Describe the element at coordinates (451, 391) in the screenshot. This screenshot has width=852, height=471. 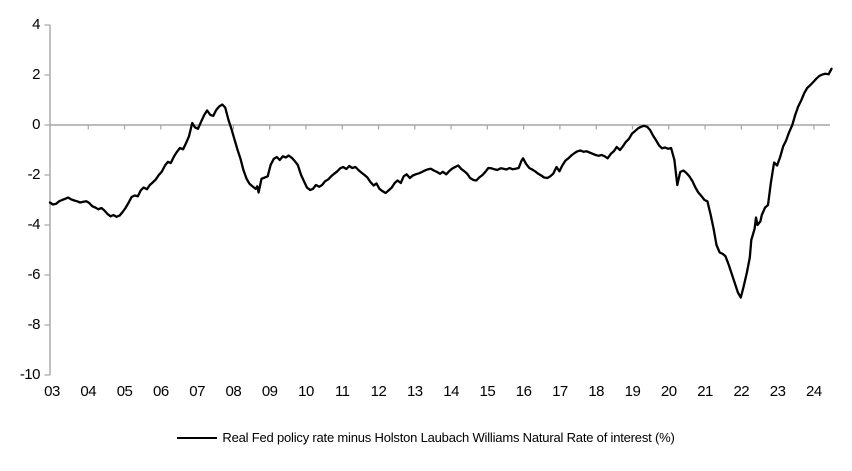
I see `x-tick-label: 14` at that location.